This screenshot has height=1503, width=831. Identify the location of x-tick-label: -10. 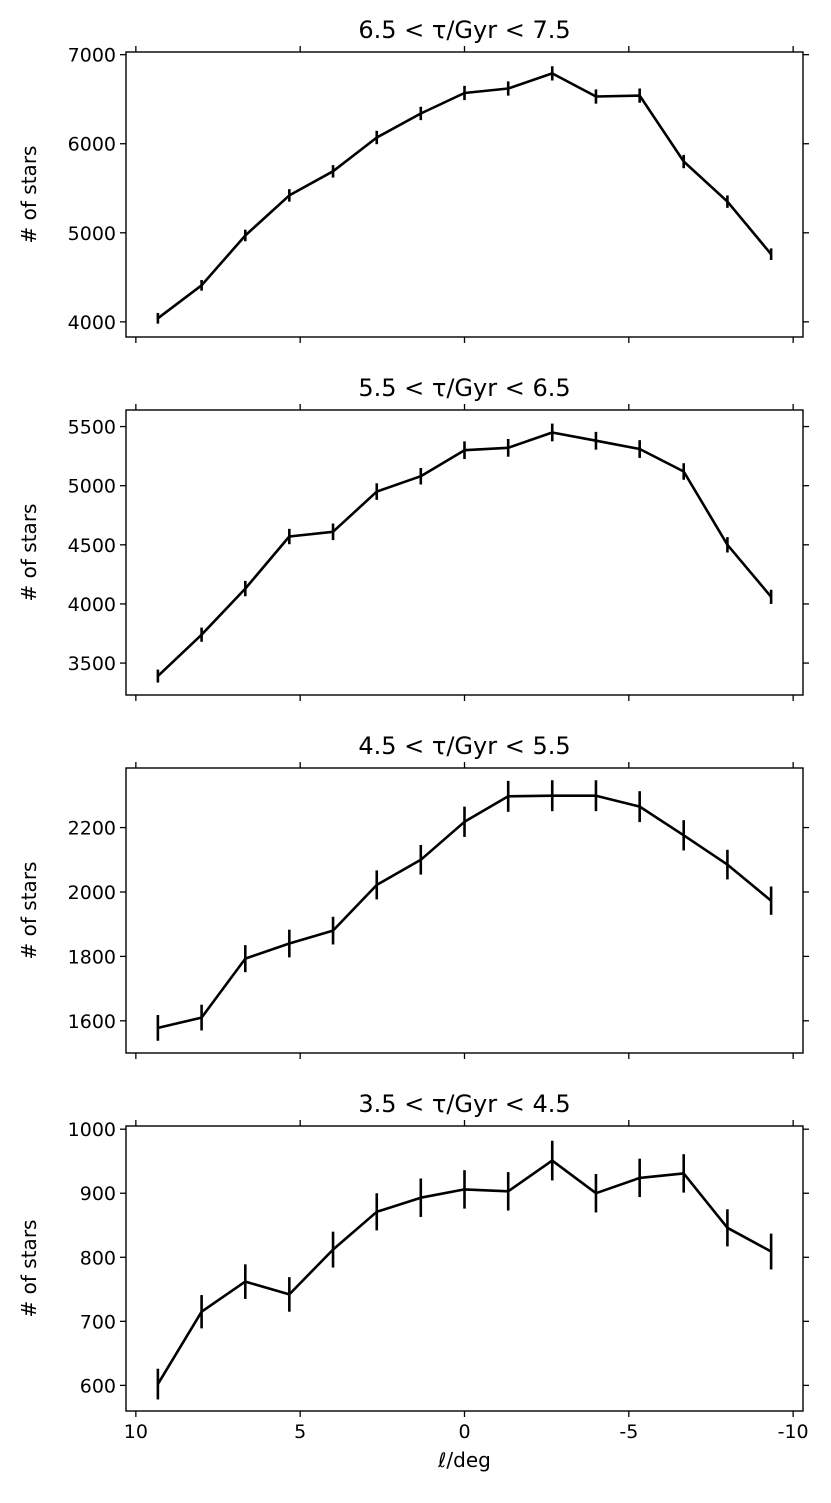
(793, 1432).